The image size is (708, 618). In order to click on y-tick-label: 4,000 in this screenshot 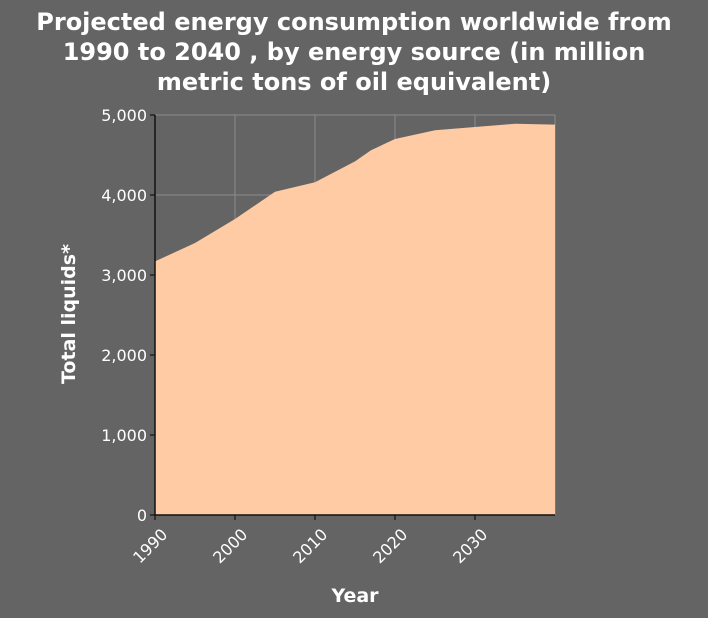, I will do `click(124, 195)`.